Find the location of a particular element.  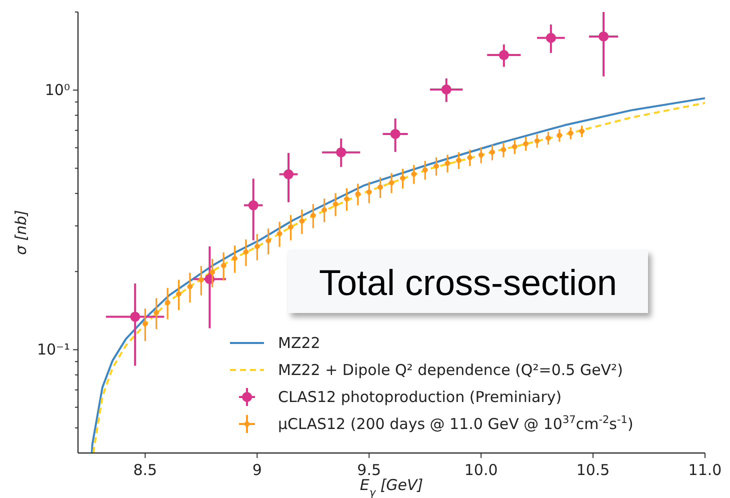

legend-label: CLAS12 photoproduction (Preminiary) is located at coordinates (420, 397).